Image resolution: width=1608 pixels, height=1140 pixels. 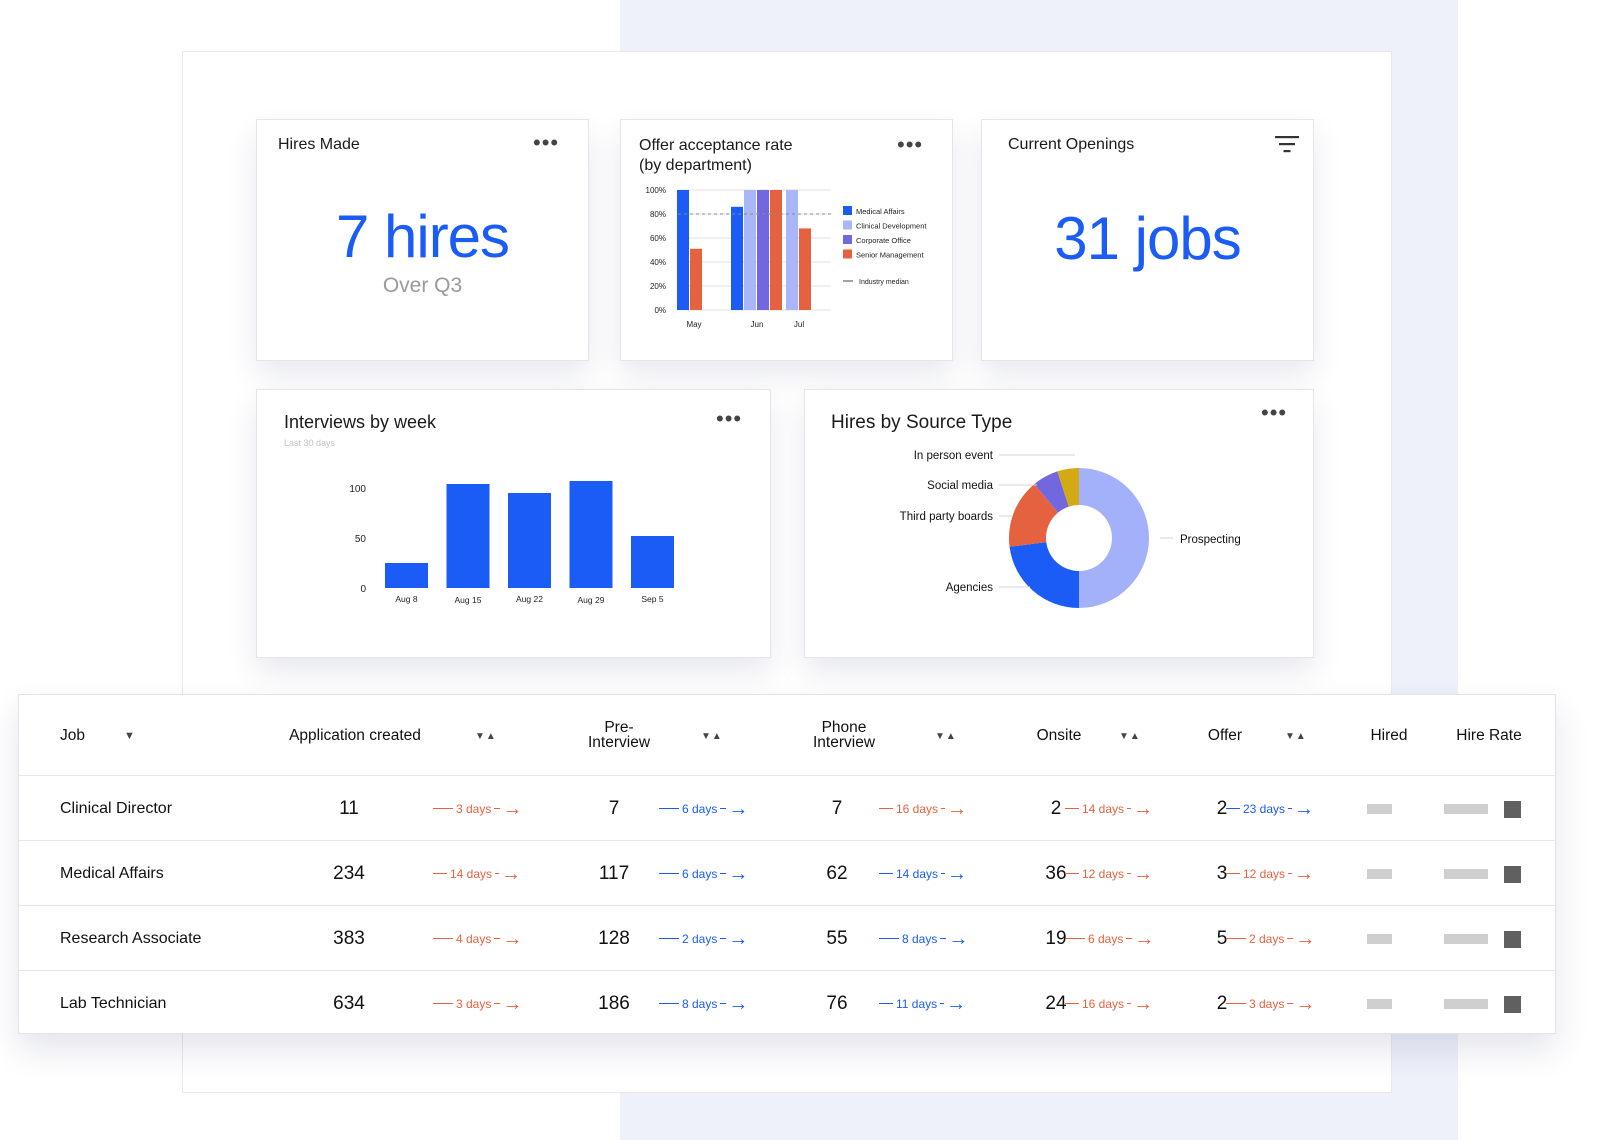 What do you see at coordinates (1489, 735) in the screenshot?
I see `column-header-hire-rate: Hire Rate` at bounding box center [1489, 735].